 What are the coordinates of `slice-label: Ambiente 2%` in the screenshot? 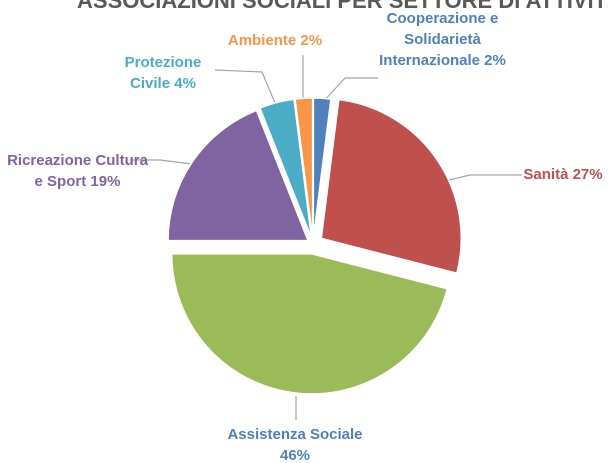 It's located at (275, 40).